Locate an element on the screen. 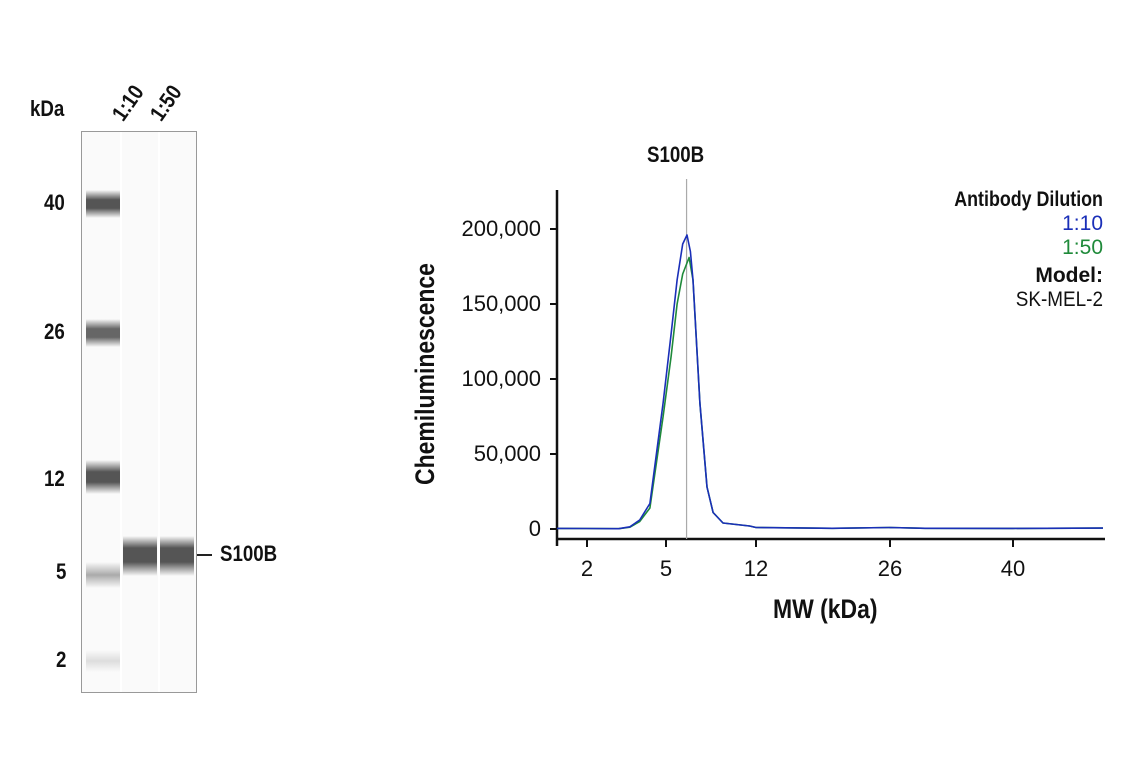 The width and height of the screenshot is (1141, 768). chart-title: S100B is located at coordinates (676, 154).